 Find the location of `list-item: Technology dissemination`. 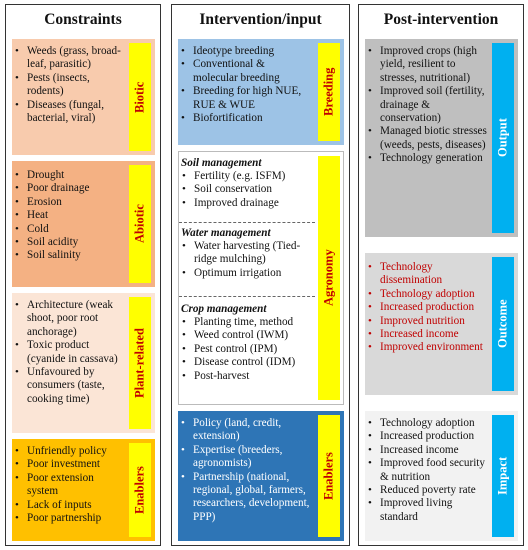

list-item: Technology dissemination is located at coordinates (427, 274).